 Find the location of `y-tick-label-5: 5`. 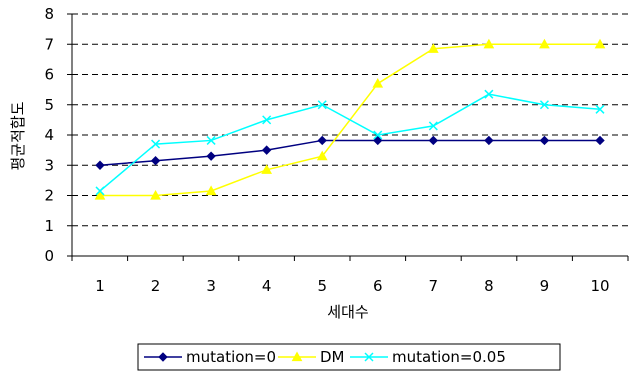

y-tick-label-5: 5 is located at coordinates (49, 105).